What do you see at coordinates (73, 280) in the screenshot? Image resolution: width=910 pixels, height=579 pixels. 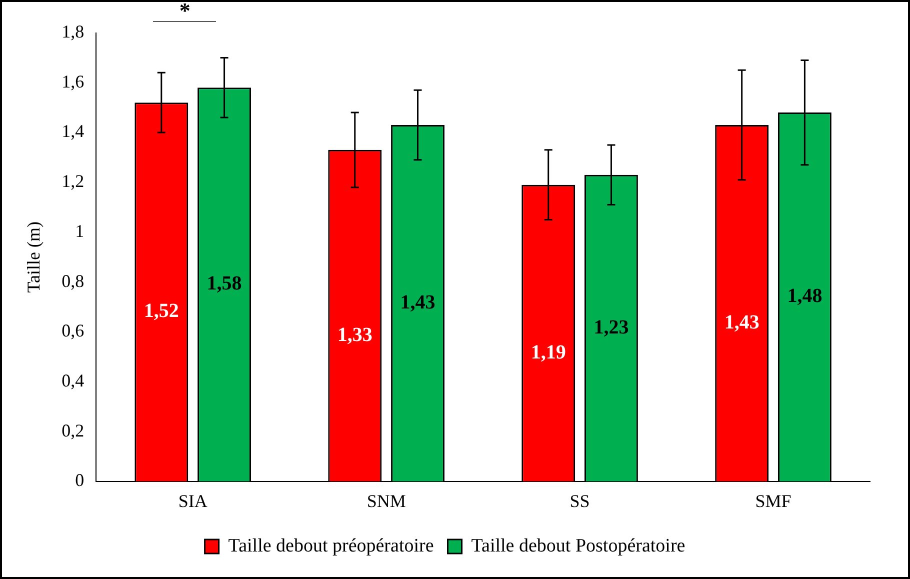 I see `y-tick-label: 0,8` at bounding box center [73, 280].